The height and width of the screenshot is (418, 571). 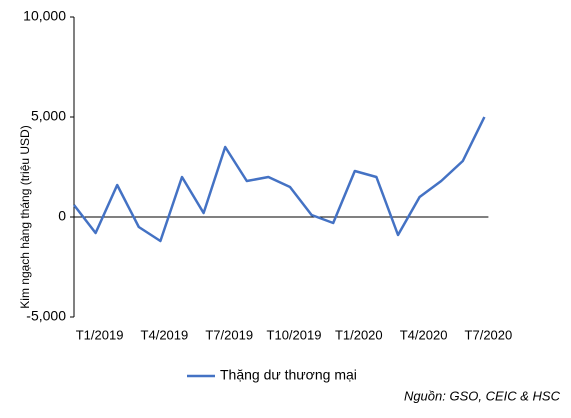 What do you see at coordinates (294, 334) in the screenshot?
I see `x-tick-label: T10/2019` at bounding box center [294, 334].